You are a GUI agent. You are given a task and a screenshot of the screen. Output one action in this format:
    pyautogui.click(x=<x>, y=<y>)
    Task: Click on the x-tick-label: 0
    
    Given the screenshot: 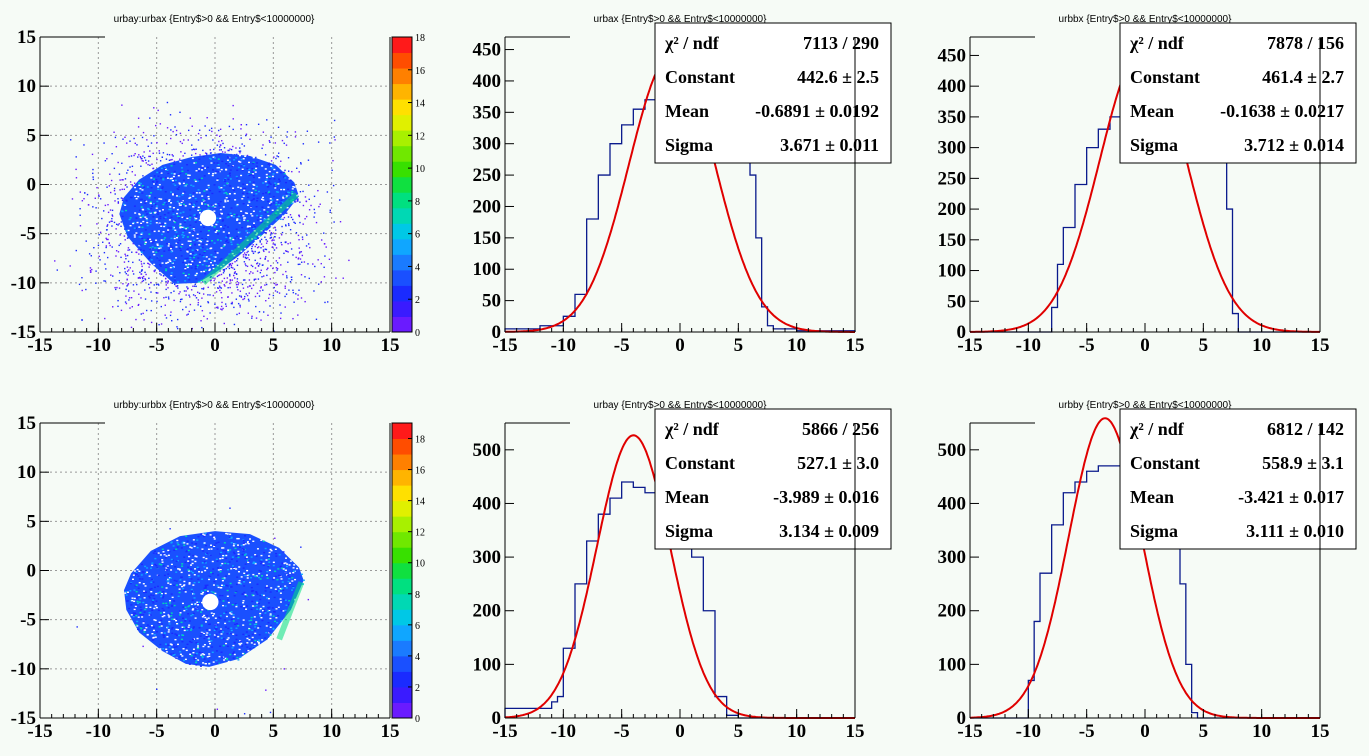 What is the action you would take?
    pyautogui.click(x=1145, y=345)
    